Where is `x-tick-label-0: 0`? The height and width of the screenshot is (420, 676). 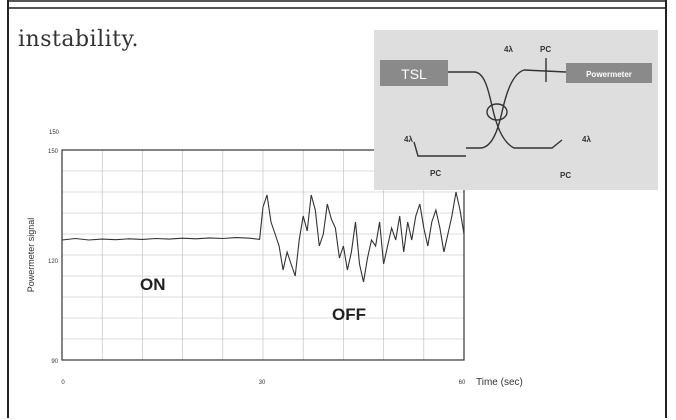
x-tick-label-0: 0 is located at coordinates (63, 383).